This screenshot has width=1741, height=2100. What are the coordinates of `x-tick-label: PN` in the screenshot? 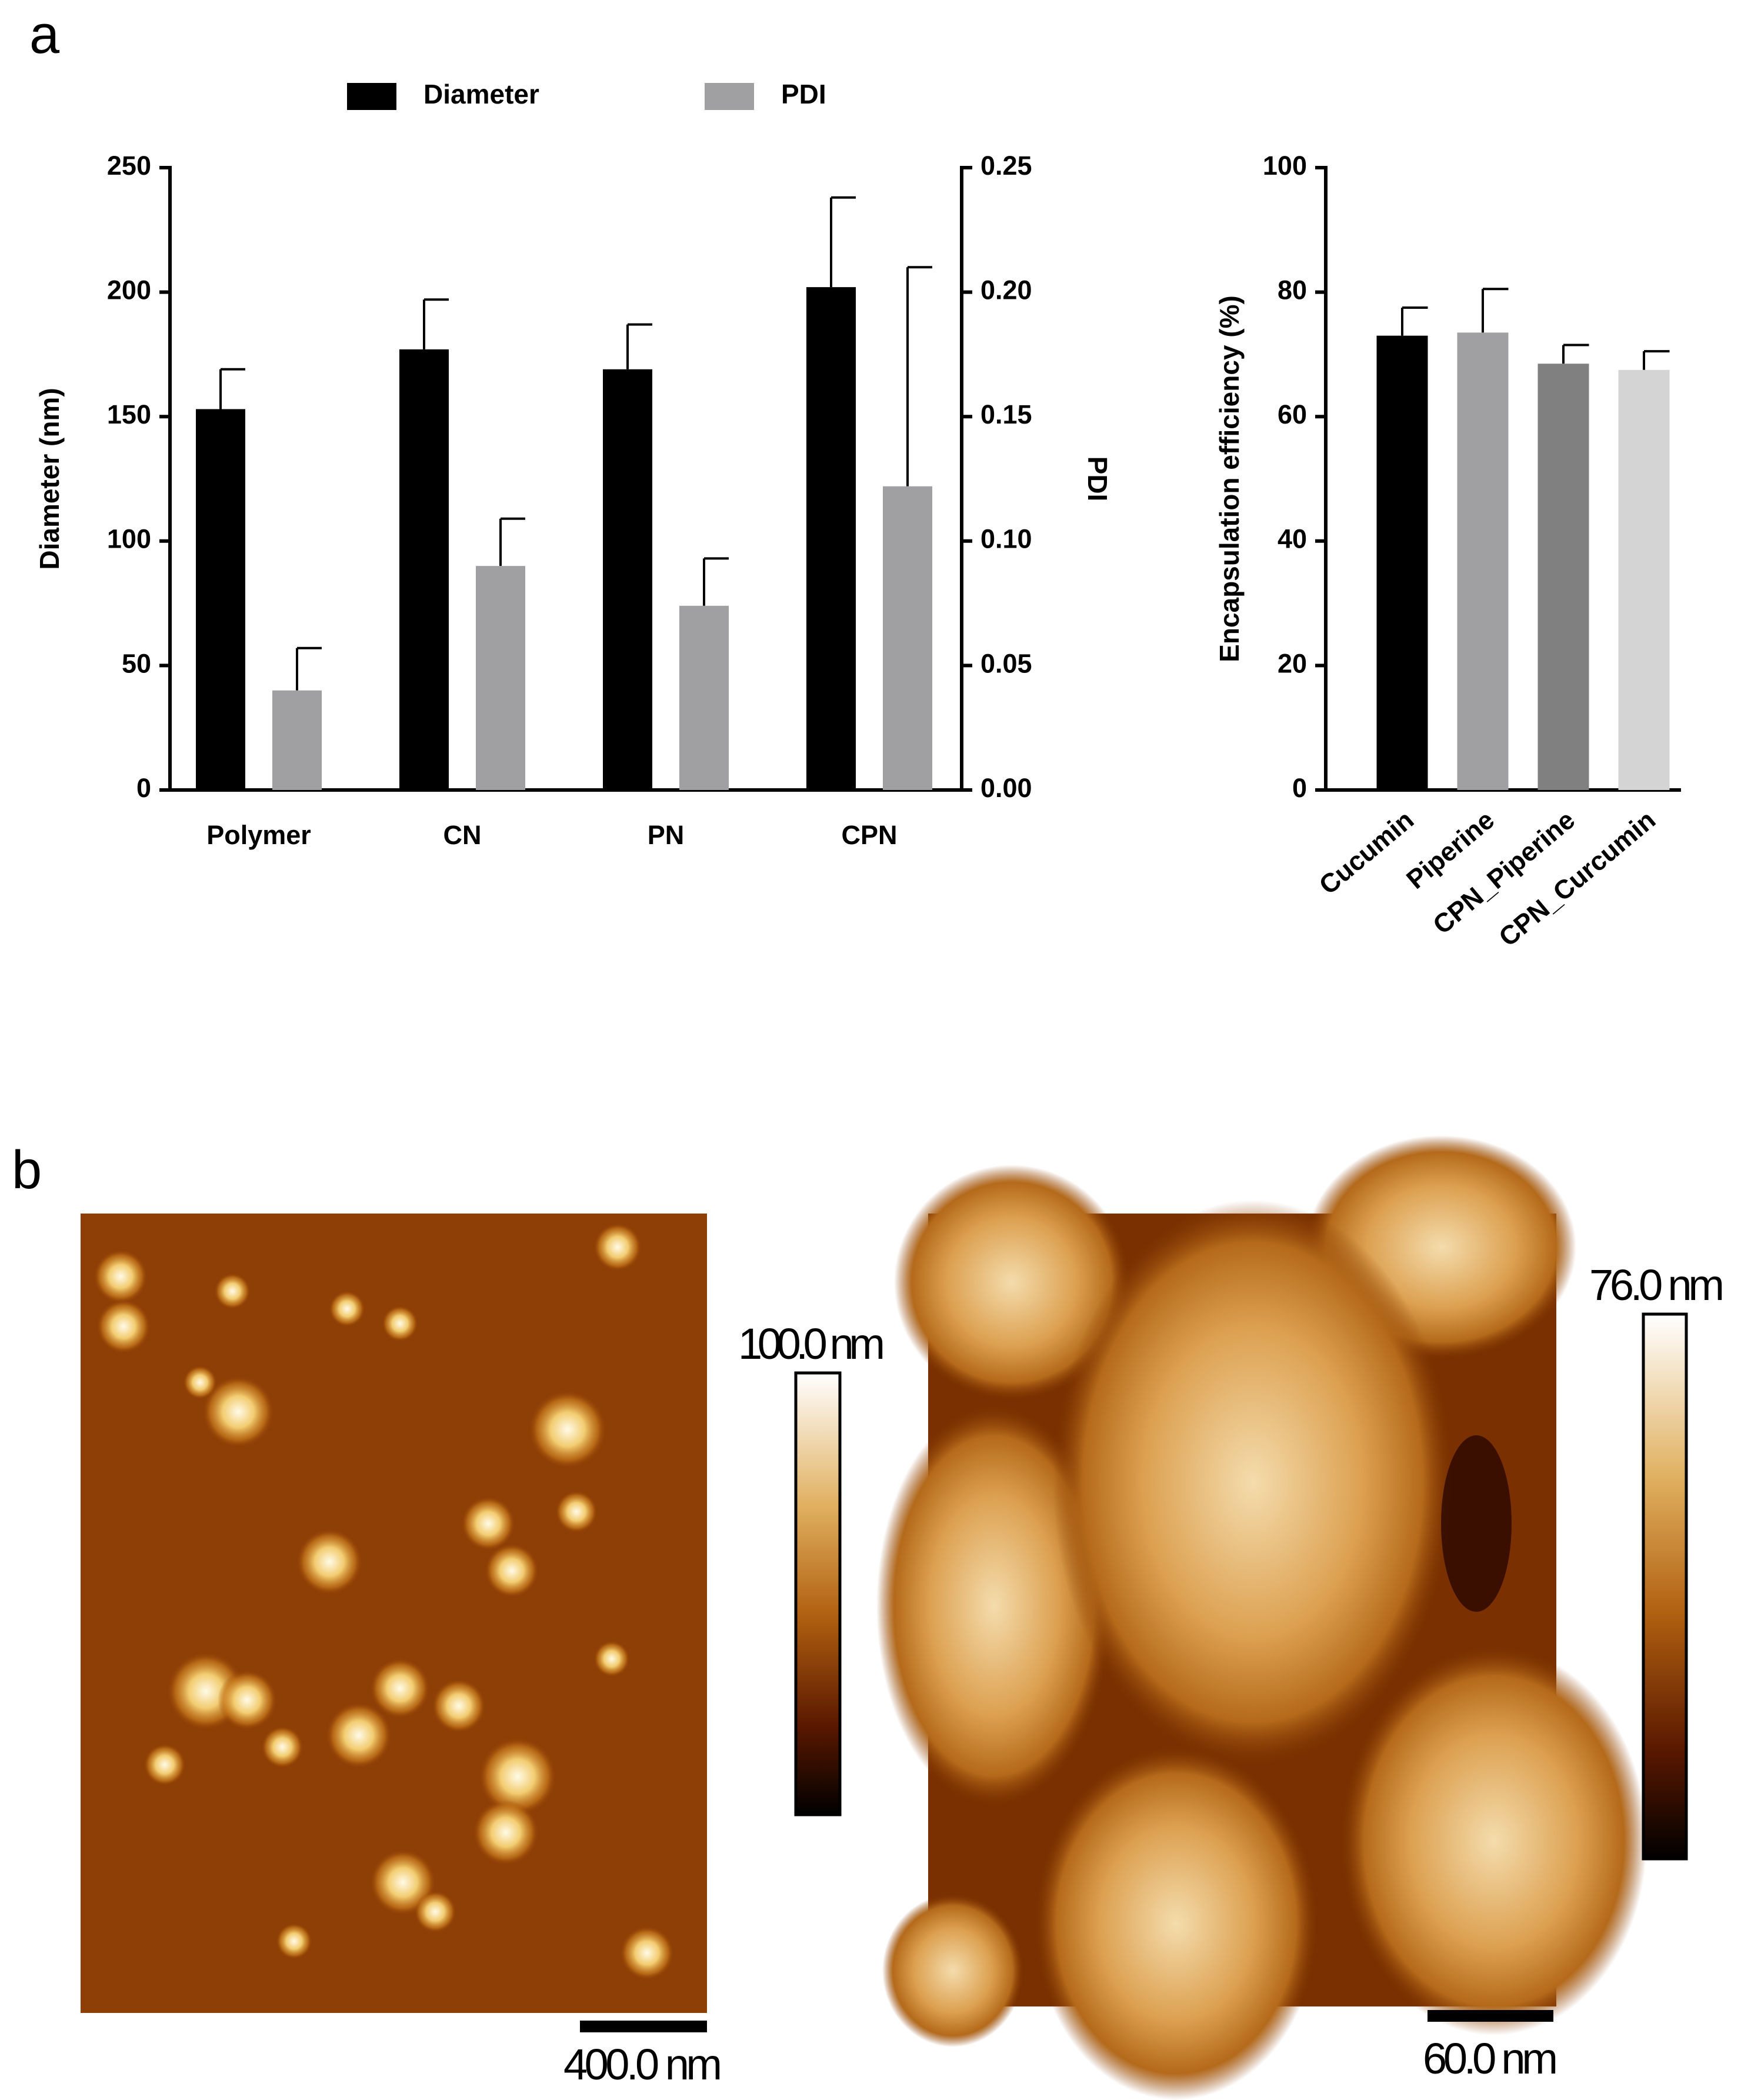 It's located at (666, 835).